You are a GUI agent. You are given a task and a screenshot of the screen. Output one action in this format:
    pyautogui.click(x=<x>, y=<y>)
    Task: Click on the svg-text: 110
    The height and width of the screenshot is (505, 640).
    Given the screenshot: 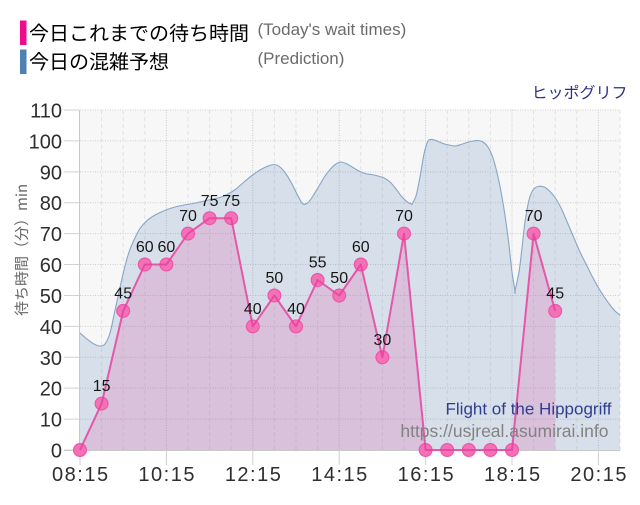 What is the action you would take?
    pyautogui.click(x=46, y=112)
    